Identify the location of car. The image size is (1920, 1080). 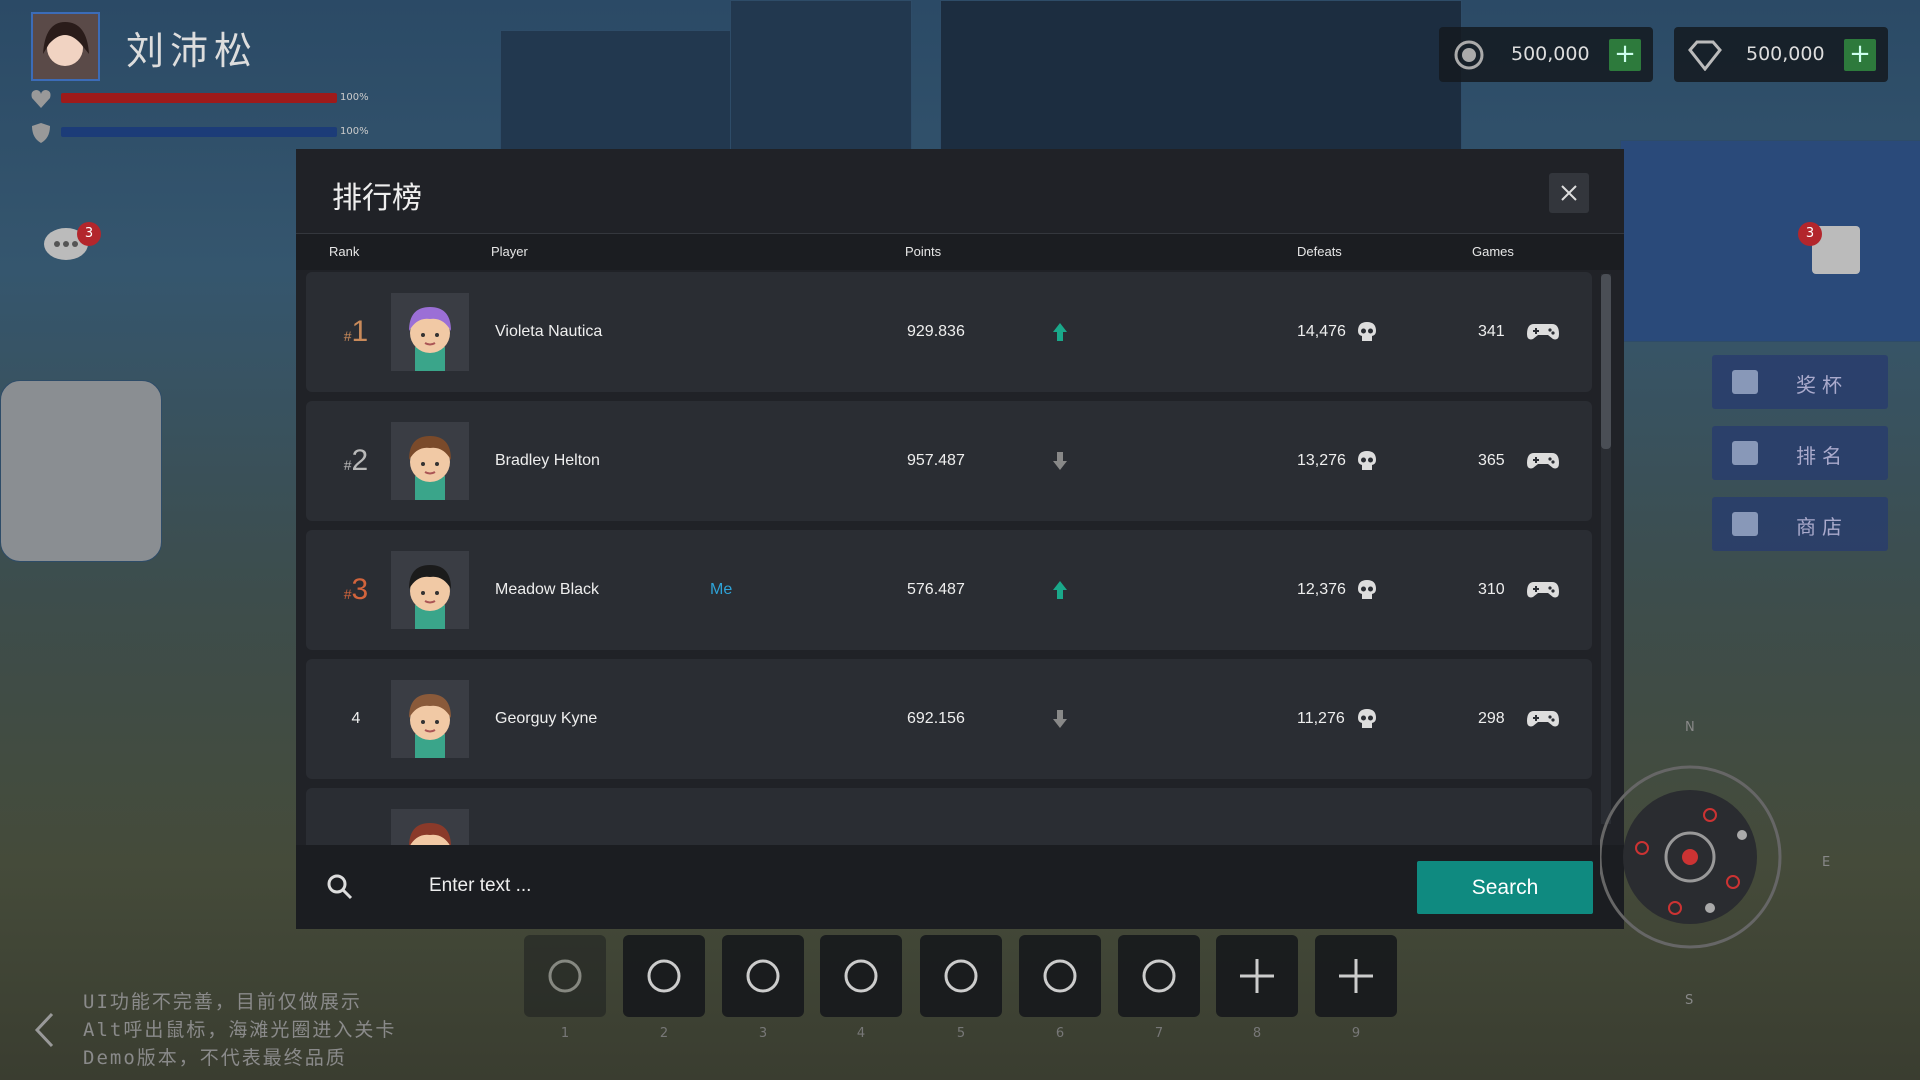
(81, 471).